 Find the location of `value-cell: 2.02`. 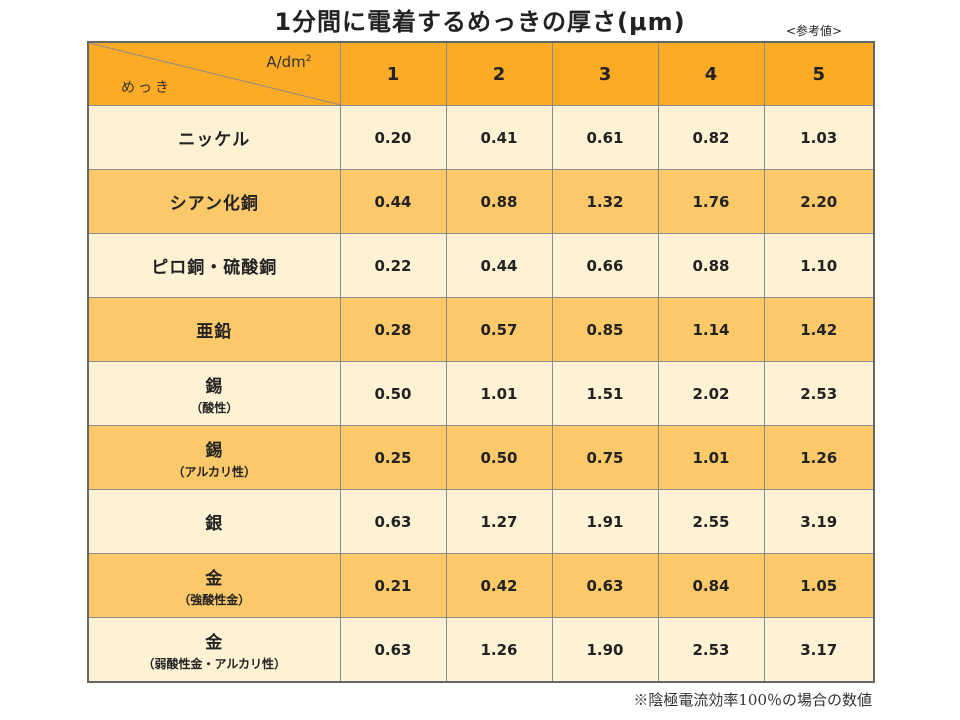

value-cell: 2.02 is located at coordinates (711, 393).